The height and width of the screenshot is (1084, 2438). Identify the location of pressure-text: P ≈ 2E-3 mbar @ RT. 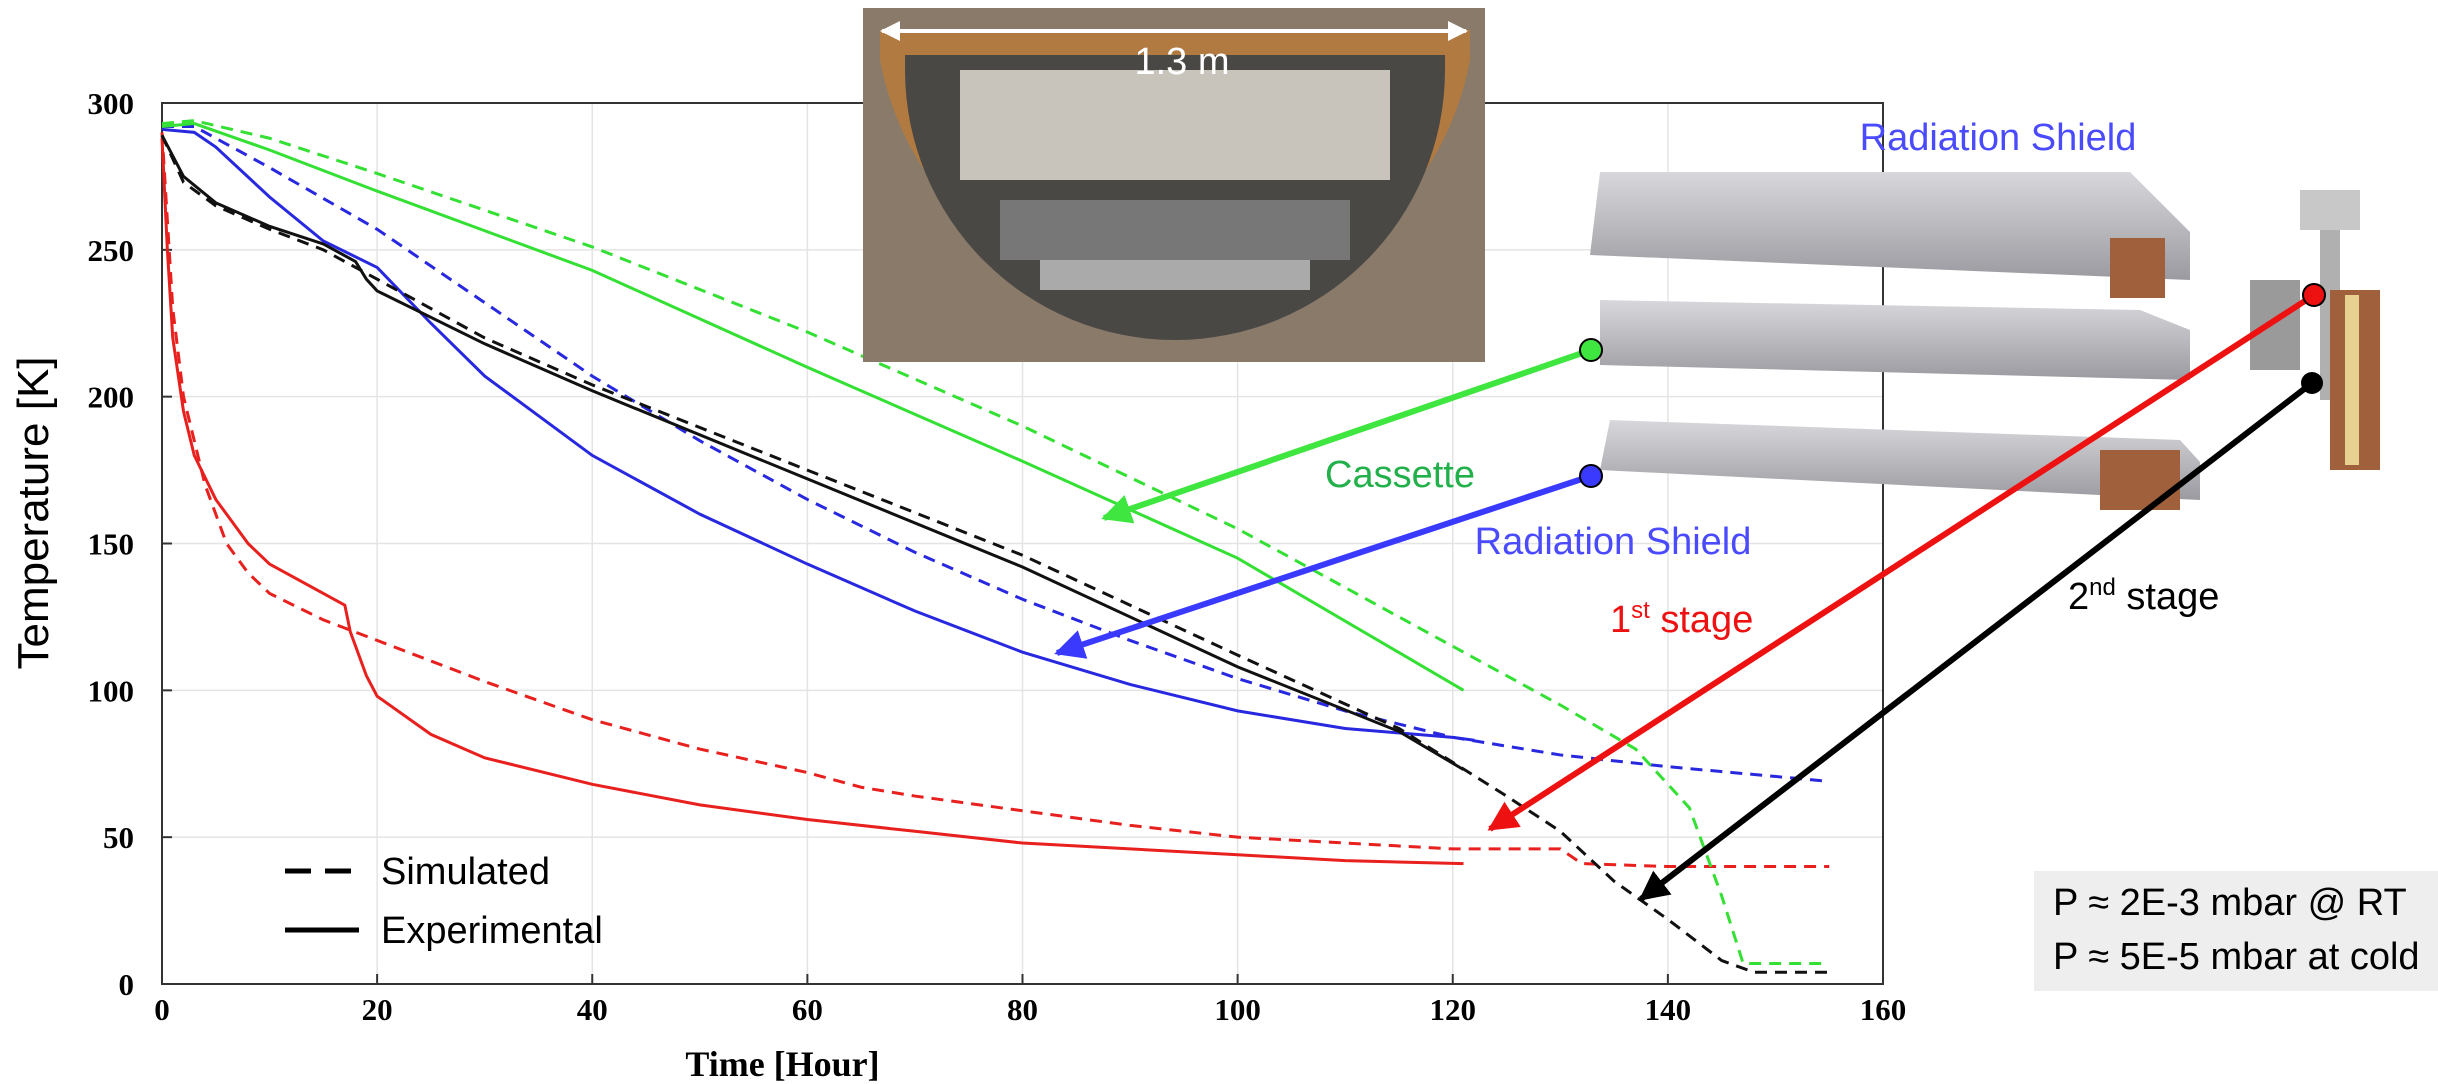
(2230, 903).